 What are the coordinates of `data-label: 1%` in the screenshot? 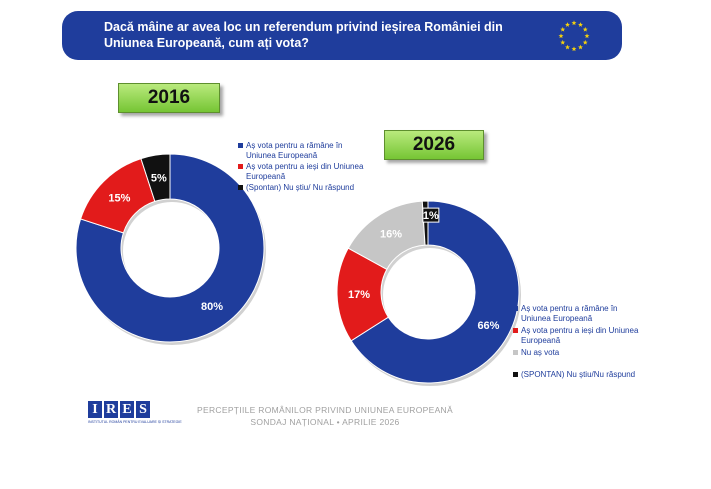 It's located at (431, 216).